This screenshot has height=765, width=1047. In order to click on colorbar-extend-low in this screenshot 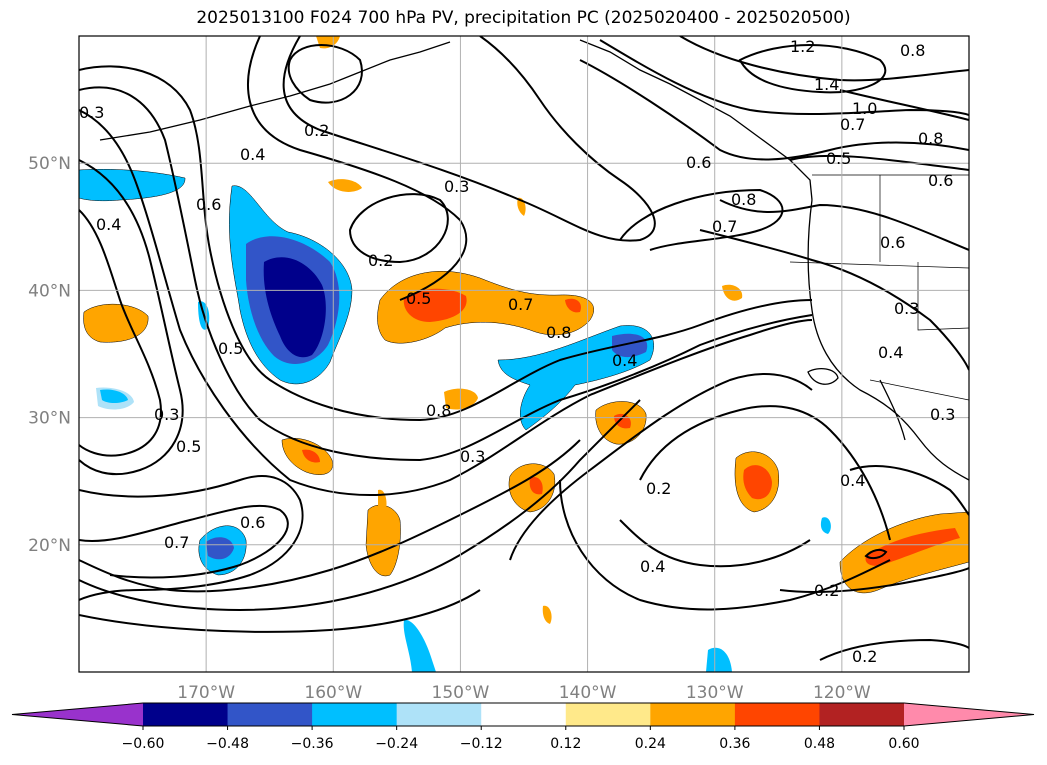, I will do `click(77, 714)`.